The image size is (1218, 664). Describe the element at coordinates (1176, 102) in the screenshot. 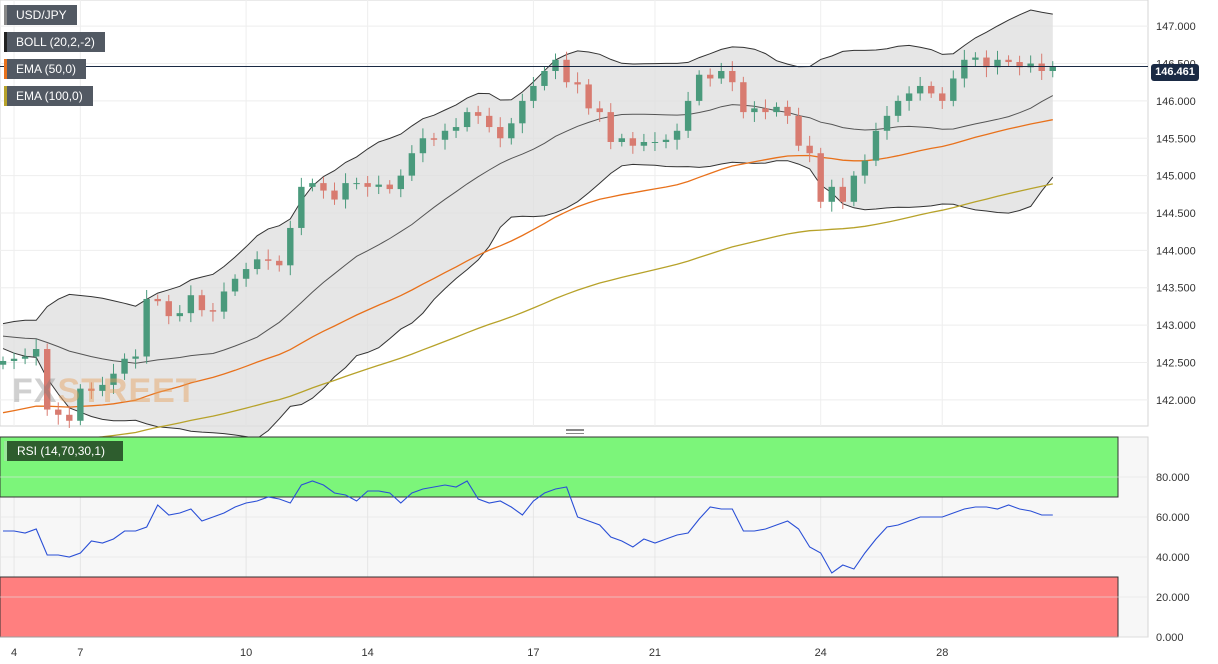

I see `price-tick-label: 146.000` at that location.